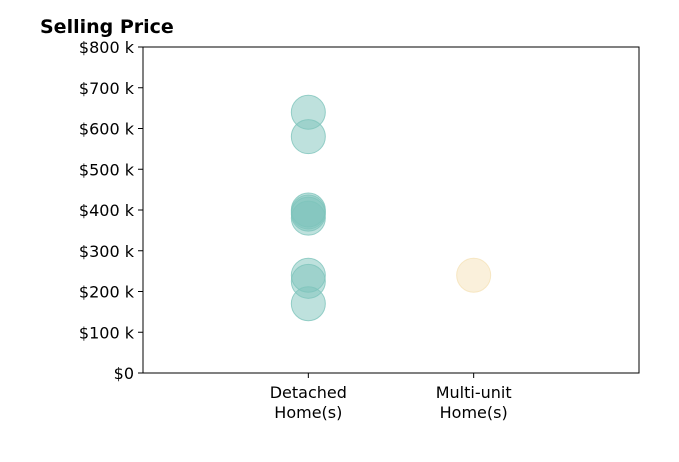 The height and width of the screenshot is (462, 679). Describe the element at coordinates (308, 402) in the screenshot. I see `x-tick-label: Detached Home(s)` at that location.